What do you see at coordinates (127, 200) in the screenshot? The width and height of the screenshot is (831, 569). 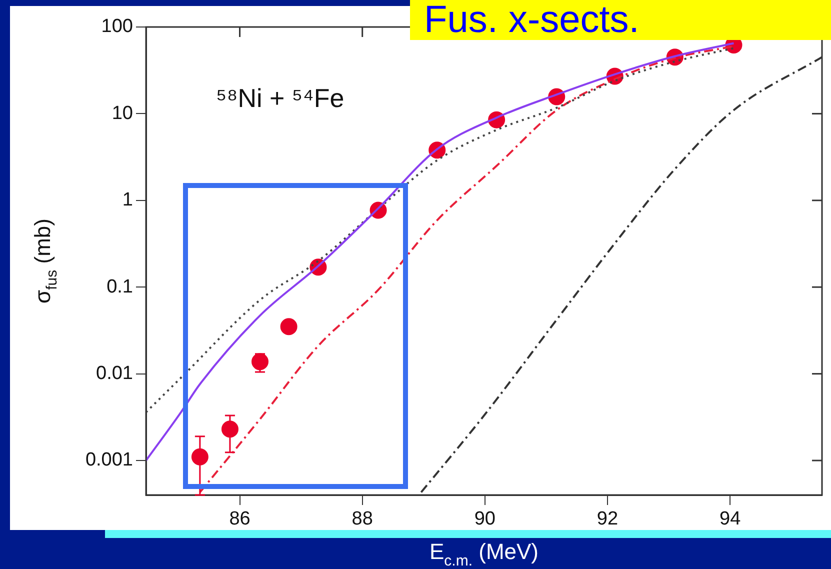 I see `y-tick-label: 1` at bounding box center [127, 200].